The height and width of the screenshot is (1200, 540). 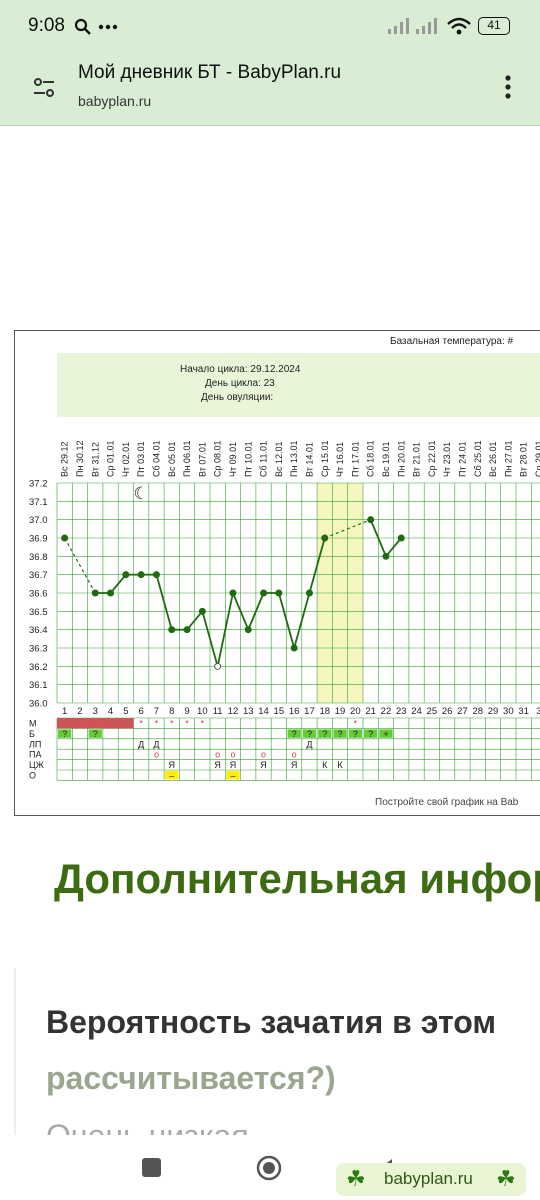 What do you see at coordinates (269, 1168) in the screenshot?
I see `home-button` at bounding box center [269, 1168].